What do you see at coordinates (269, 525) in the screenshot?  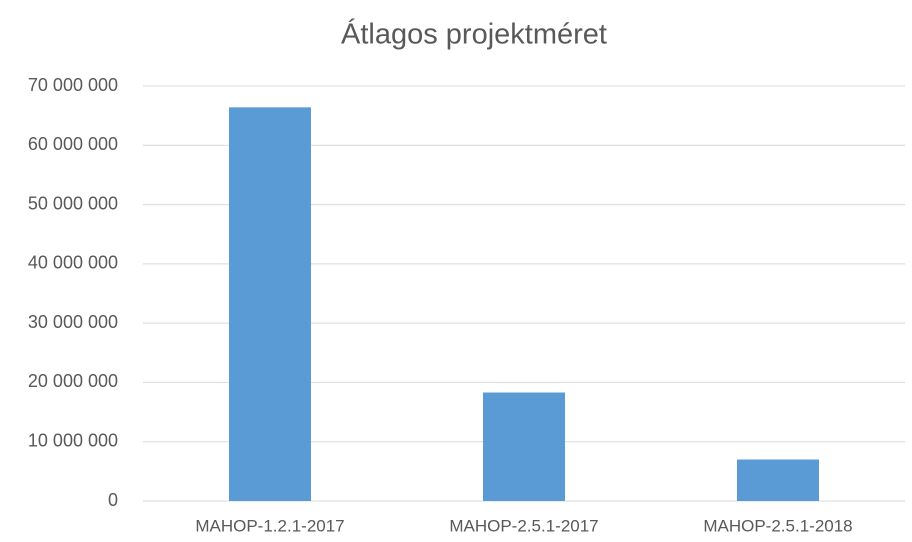 I see `x-tick-label: MAHOP-1.2.1-2017` at bounding box center [269, 525].